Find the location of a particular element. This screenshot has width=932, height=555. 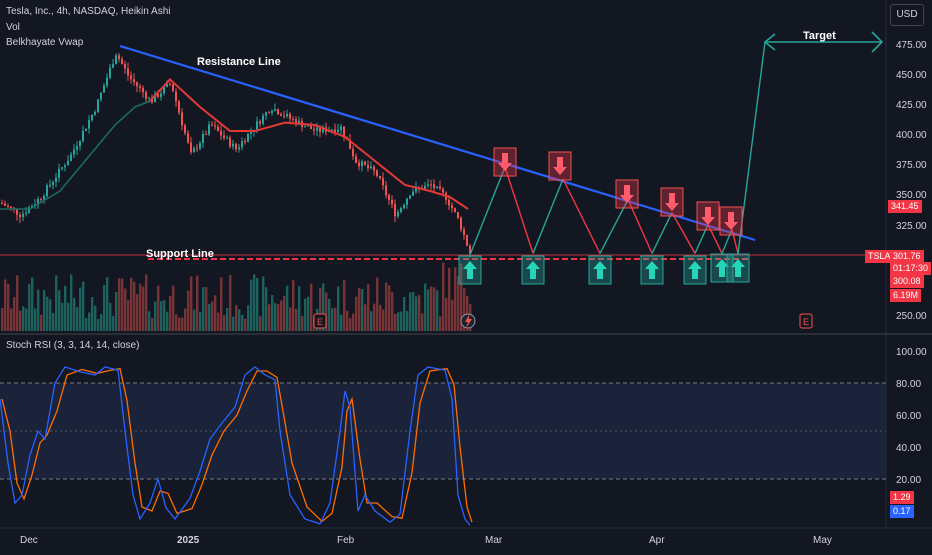

earnings-marker-1: E is located at coordinates (320, 321).